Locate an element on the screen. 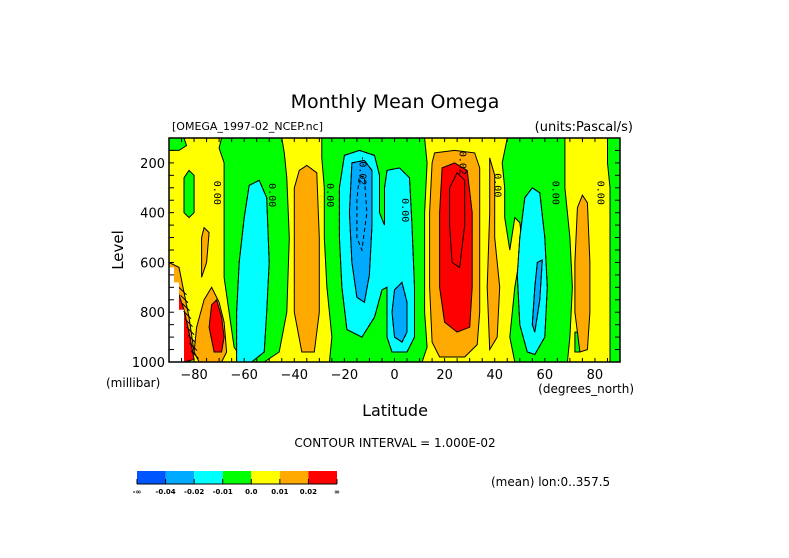 Image resolution: width=789 pixels, height=558 pixels. legend-label: 0.01 is located at coordinates (279, 492).